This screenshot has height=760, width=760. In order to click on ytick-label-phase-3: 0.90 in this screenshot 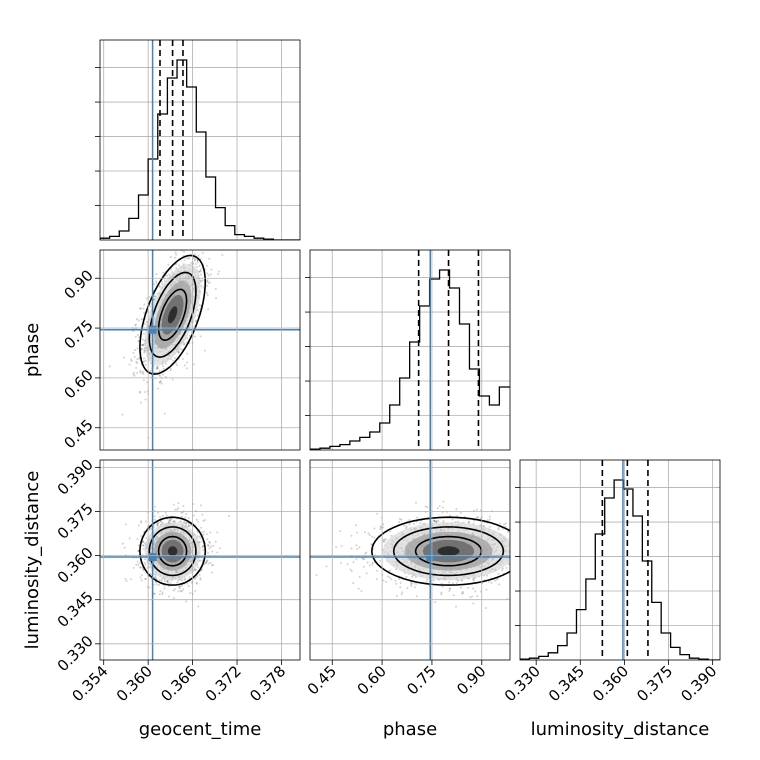, I will do `click(78, 284)`.